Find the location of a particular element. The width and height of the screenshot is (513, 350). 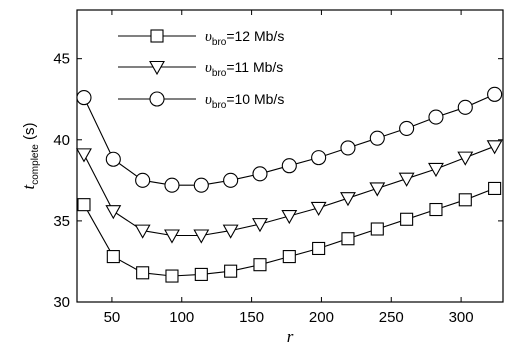

legend: υbro=12 Mb/s υbro=11 Mb/s υbro=10 Mb/s is located at coordinates (201, 69).